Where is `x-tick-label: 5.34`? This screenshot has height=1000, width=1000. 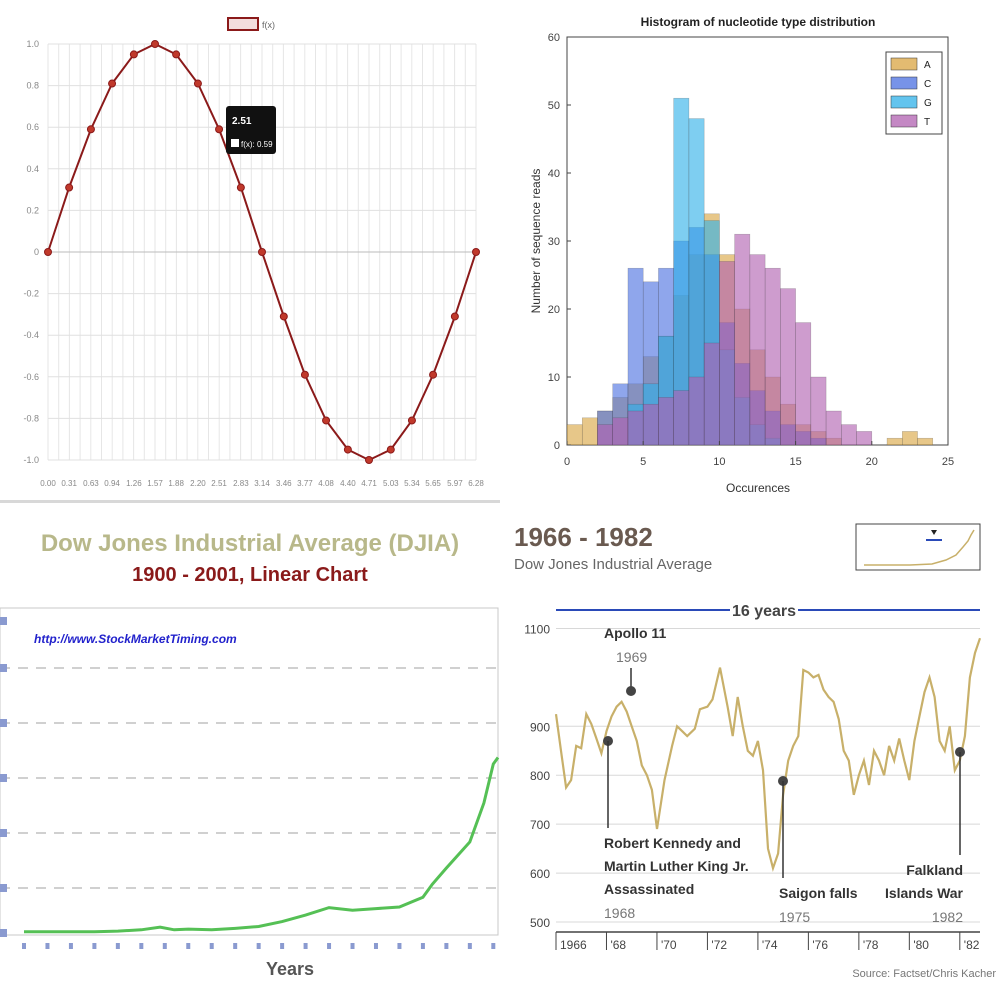
x-tick-label: 5.34 is located at coordinates (412, 483).